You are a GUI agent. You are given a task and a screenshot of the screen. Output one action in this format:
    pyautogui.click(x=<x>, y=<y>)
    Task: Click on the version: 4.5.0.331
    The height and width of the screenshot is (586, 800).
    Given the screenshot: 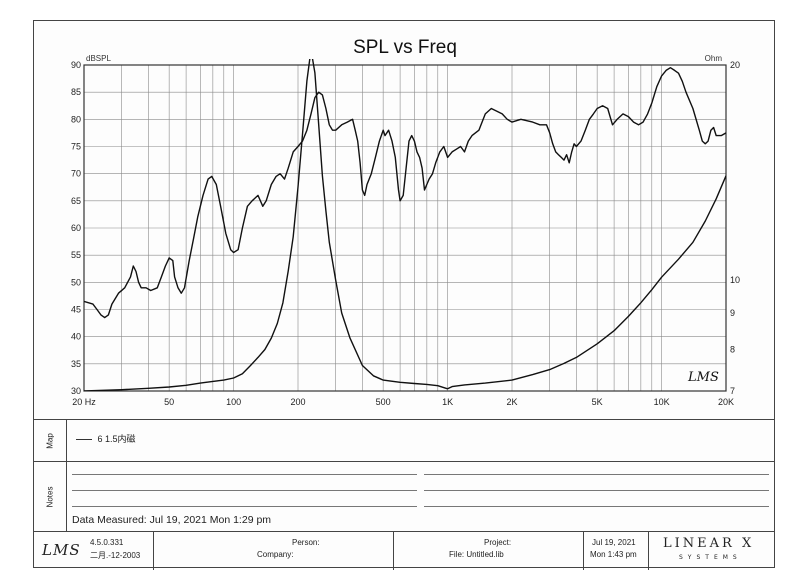 What is the action you would take?
    pyautogui.click(x=107, y=542)
    